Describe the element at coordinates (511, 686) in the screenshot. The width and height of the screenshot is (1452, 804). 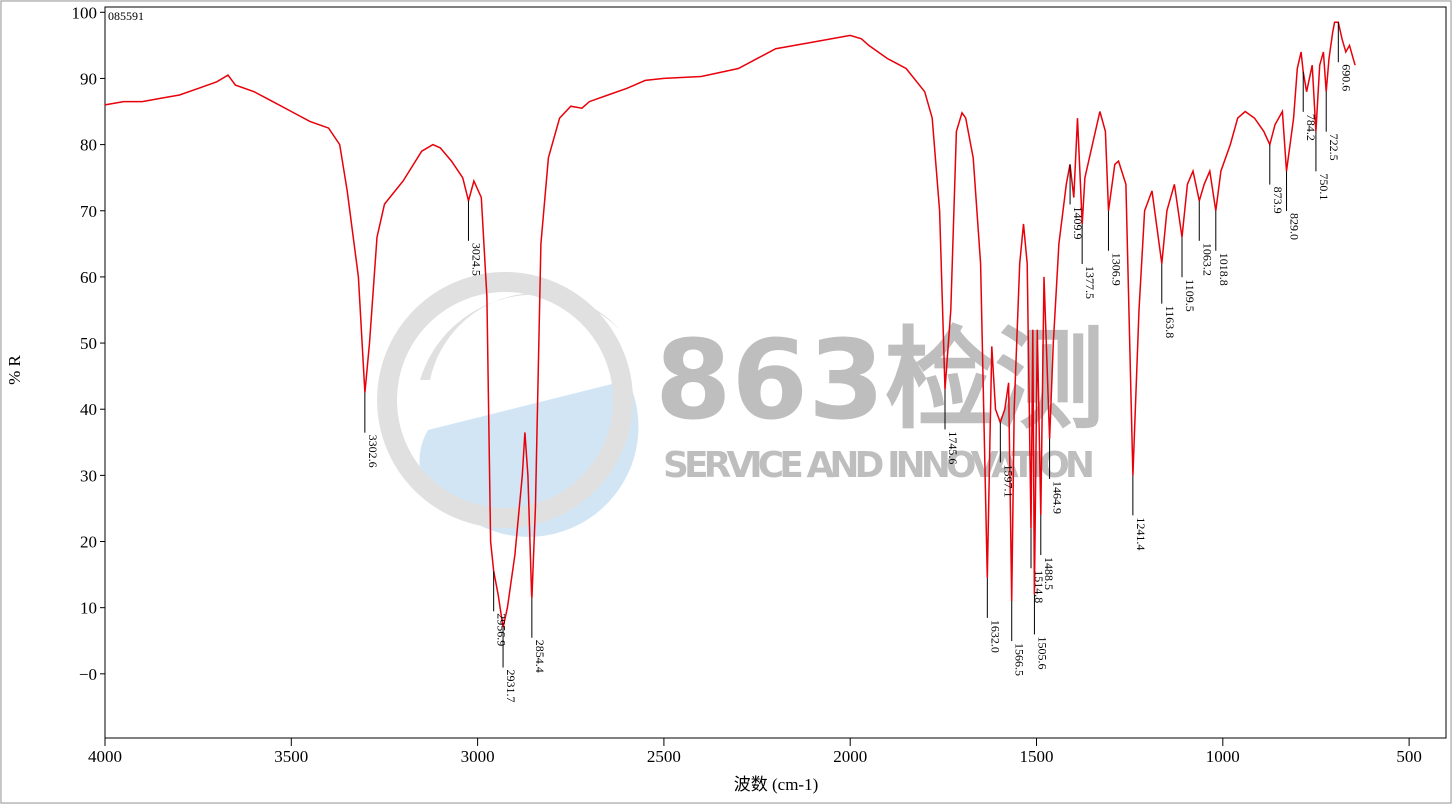
I see `peak-label: 2931.7` at that location.